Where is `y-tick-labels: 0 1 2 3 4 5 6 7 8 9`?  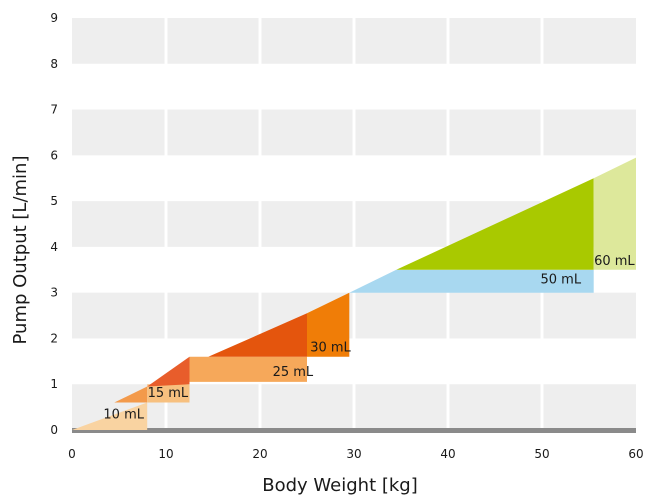
y-tick-labels: 0 1 2 3 4 5 6 7 8 9 is located at coordinates (54, 224).